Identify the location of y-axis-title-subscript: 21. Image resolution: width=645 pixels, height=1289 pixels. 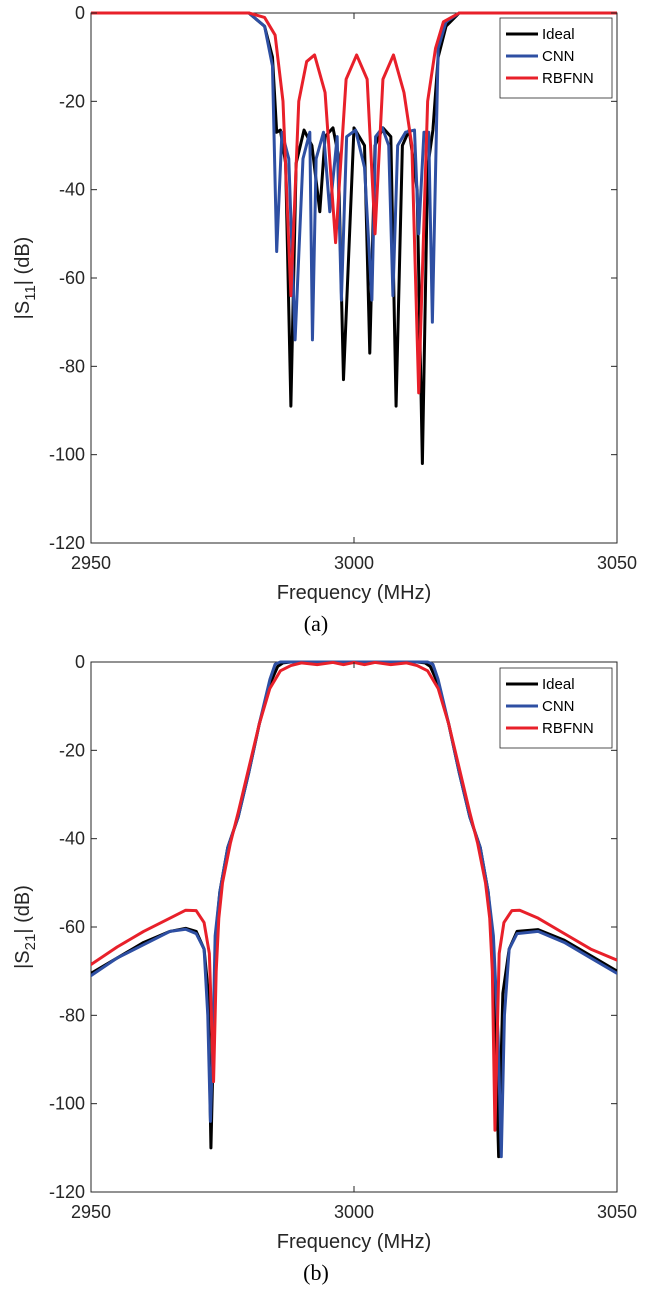
(30, 942).